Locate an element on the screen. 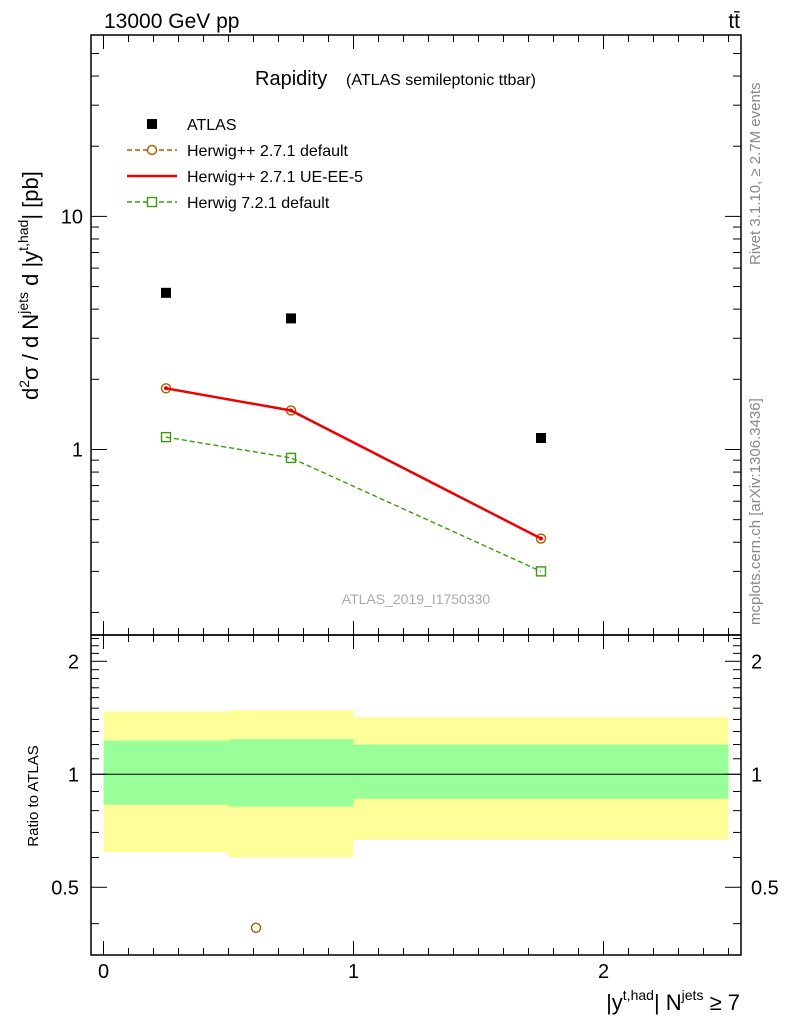  process-label: tt̄ is located at coordinates (734, 21).